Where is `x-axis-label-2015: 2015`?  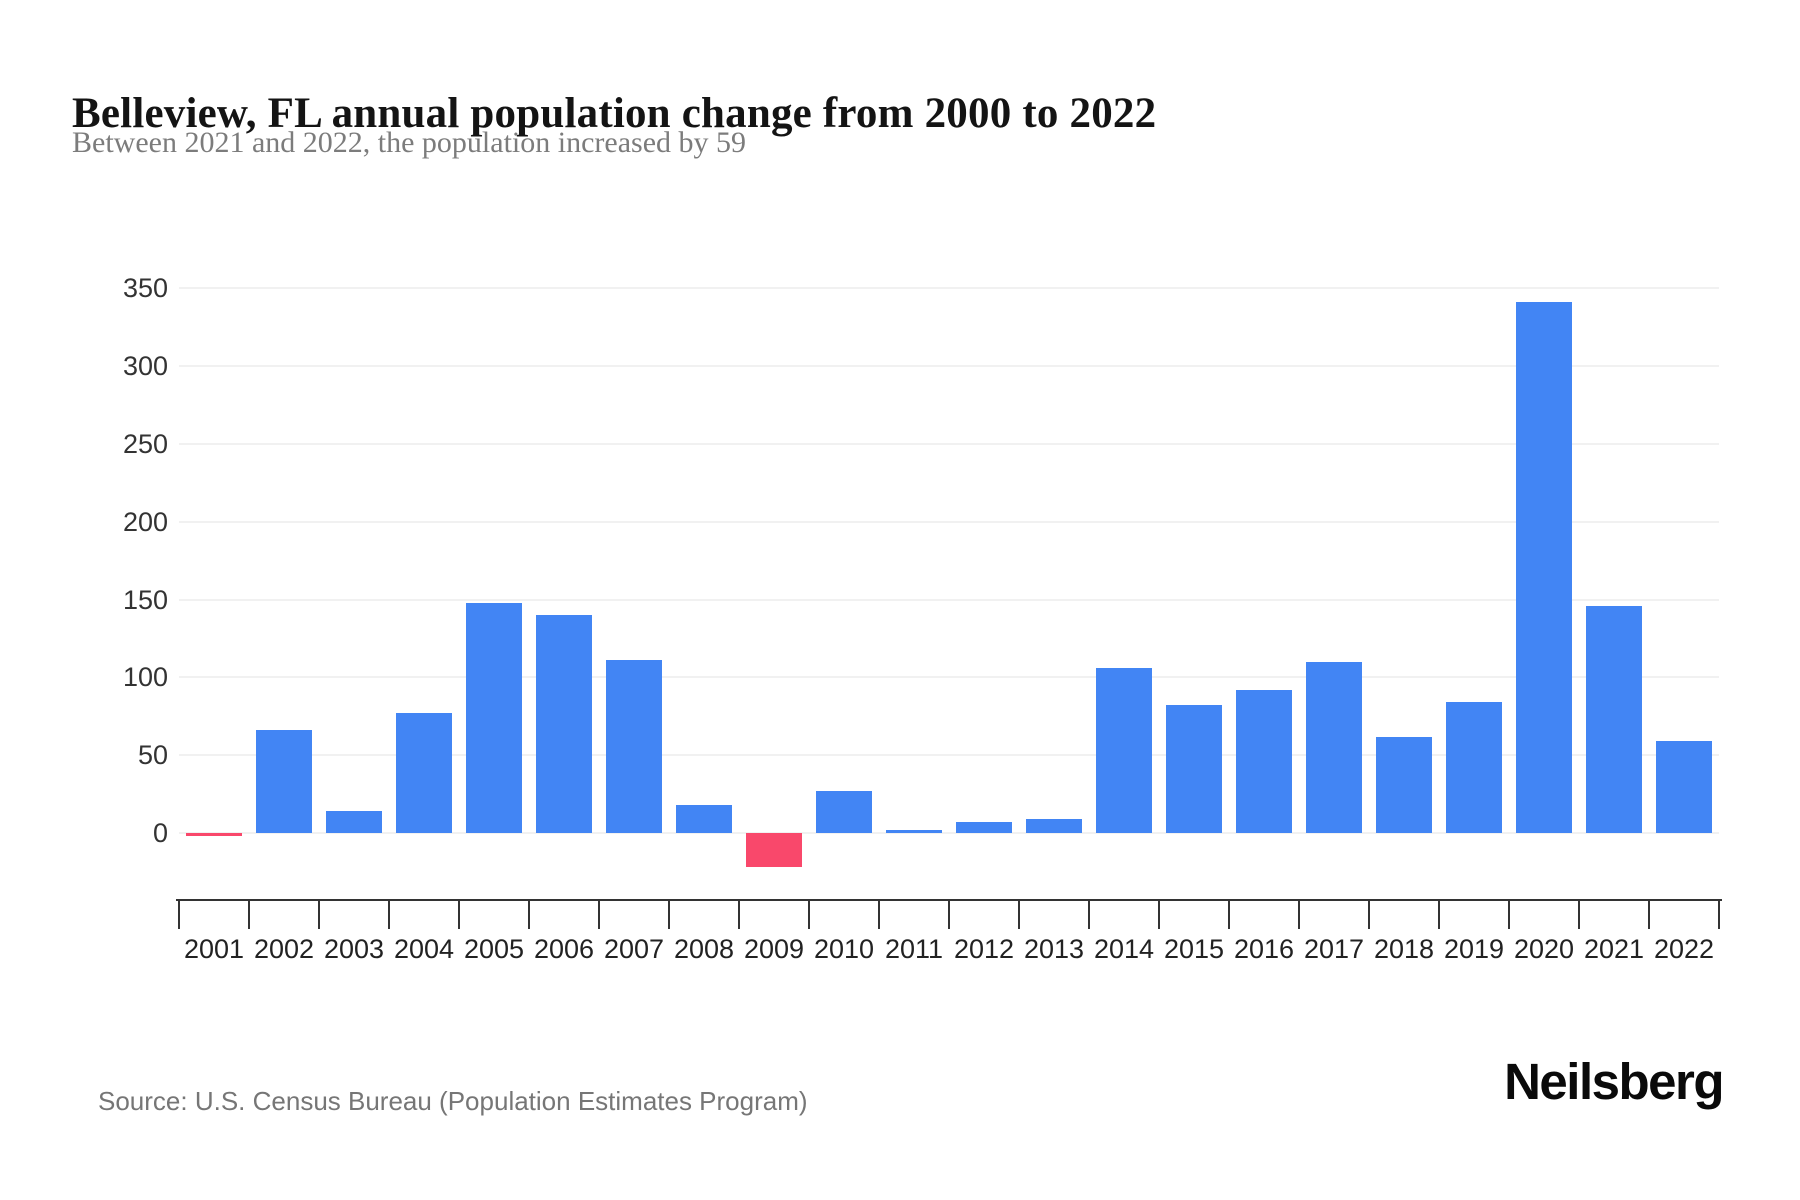 x-axis-label-2015: 2015 is located at coordinates (1194, 949).